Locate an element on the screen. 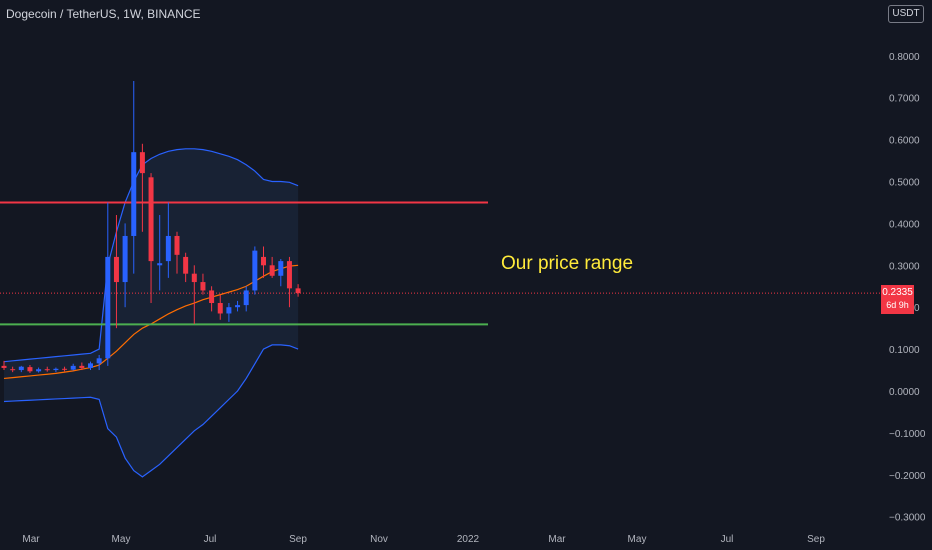  y-tick-label: −0.1000 is located at coordinates (907, 434).